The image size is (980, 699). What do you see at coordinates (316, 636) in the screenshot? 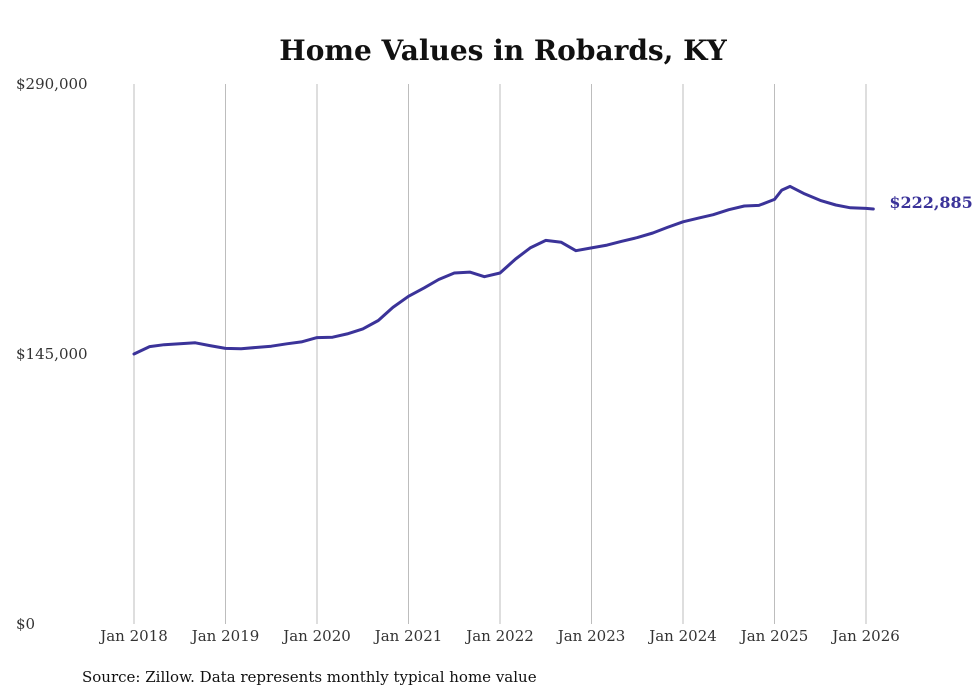
I see `x-tick-label: Jan 2020` at bounding box center [316, 636].